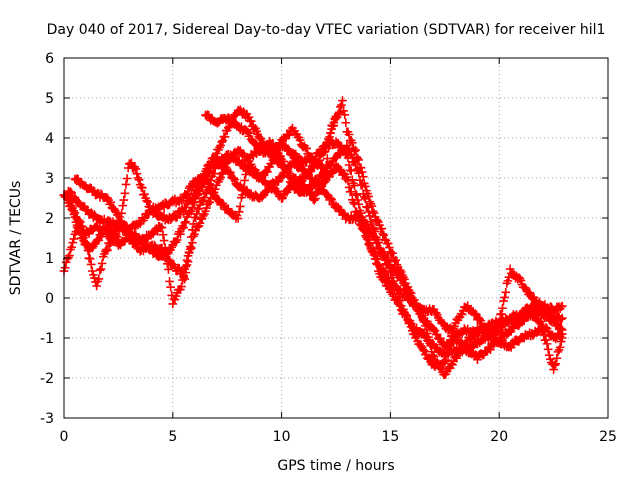 This screenshot has height=480, width=640. What do you see at coordinates (47, 419) in the screenshot?
I see `y-tick-label: -3` at bounding box center [47, 419].